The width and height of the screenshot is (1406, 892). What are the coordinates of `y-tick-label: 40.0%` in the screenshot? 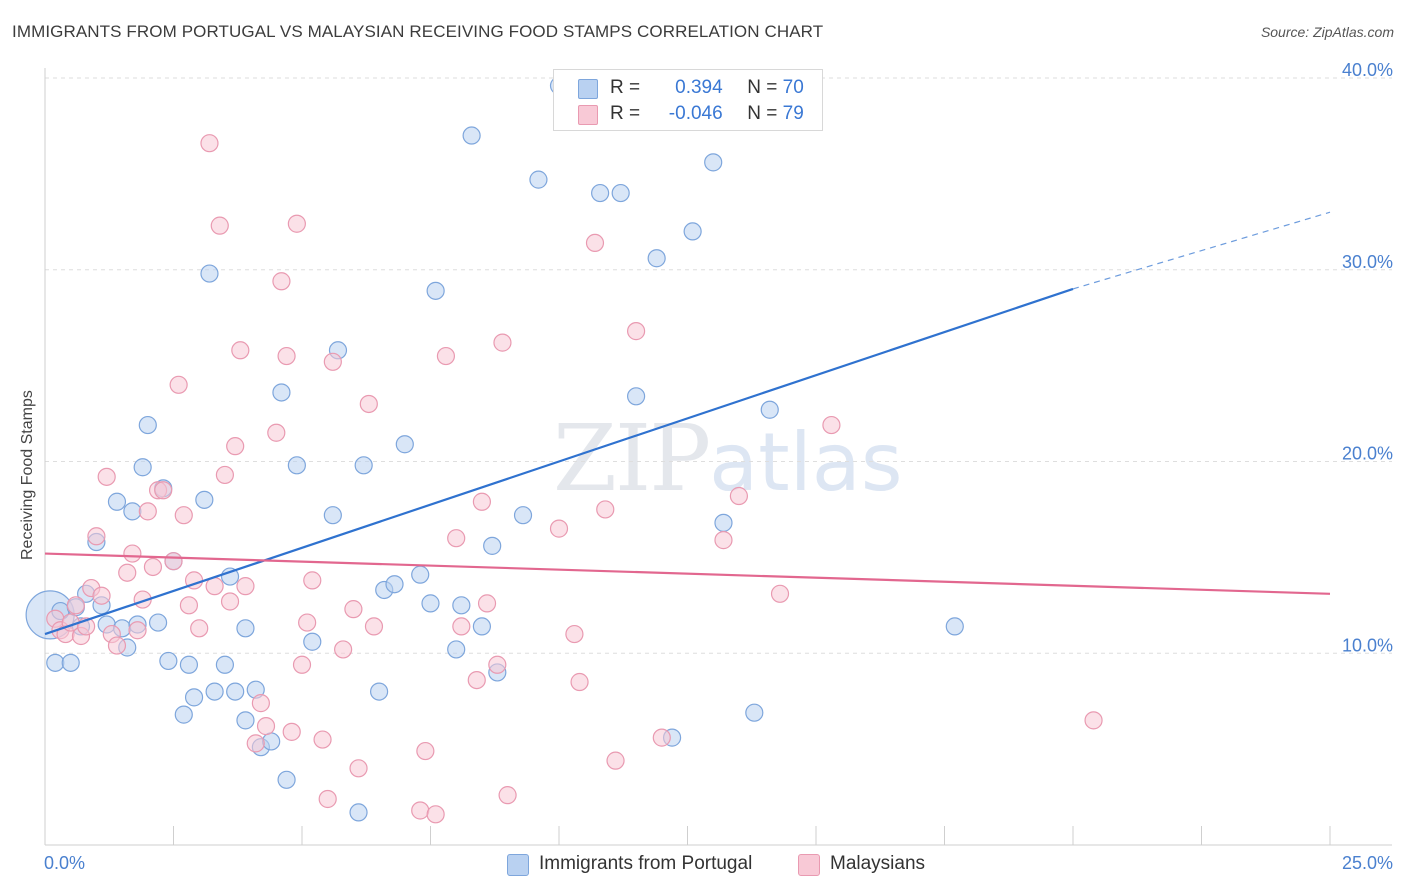 It's located at (1367, 70).